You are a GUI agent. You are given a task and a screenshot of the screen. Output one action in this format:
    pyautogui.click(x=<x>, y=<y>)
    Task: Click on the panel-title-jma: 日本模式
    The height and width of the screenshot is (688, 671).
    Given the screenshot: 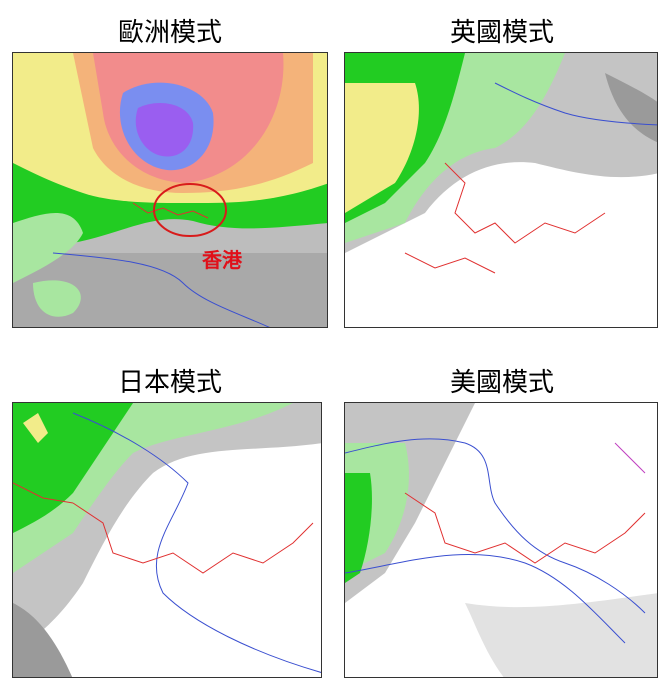 What is the action you would take?
    pyautogui.click(x=169, y=383)
    